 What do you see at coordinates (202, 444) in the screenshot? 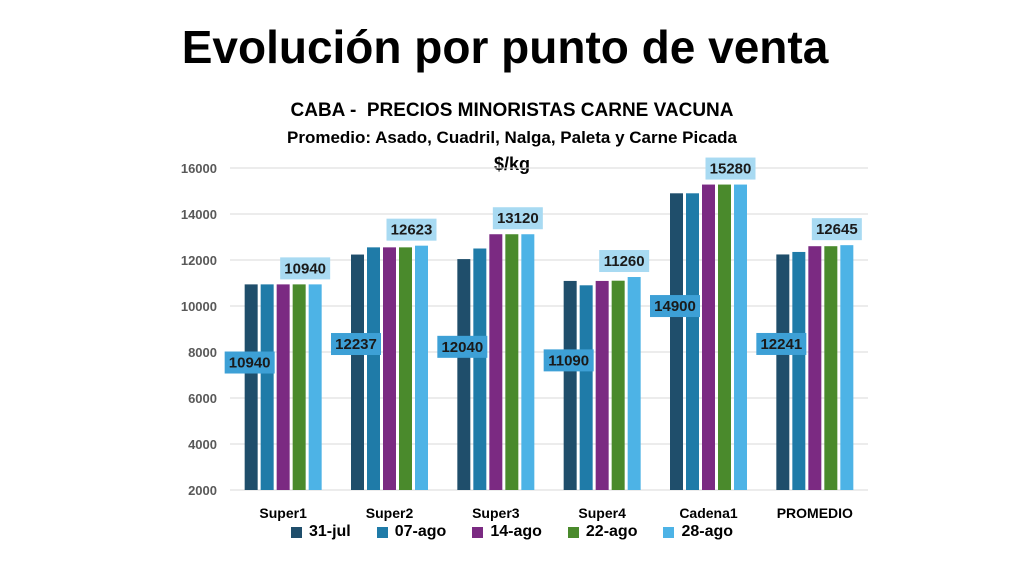
I see `y-tick-label: 4000` at bounding box center [202, 444].